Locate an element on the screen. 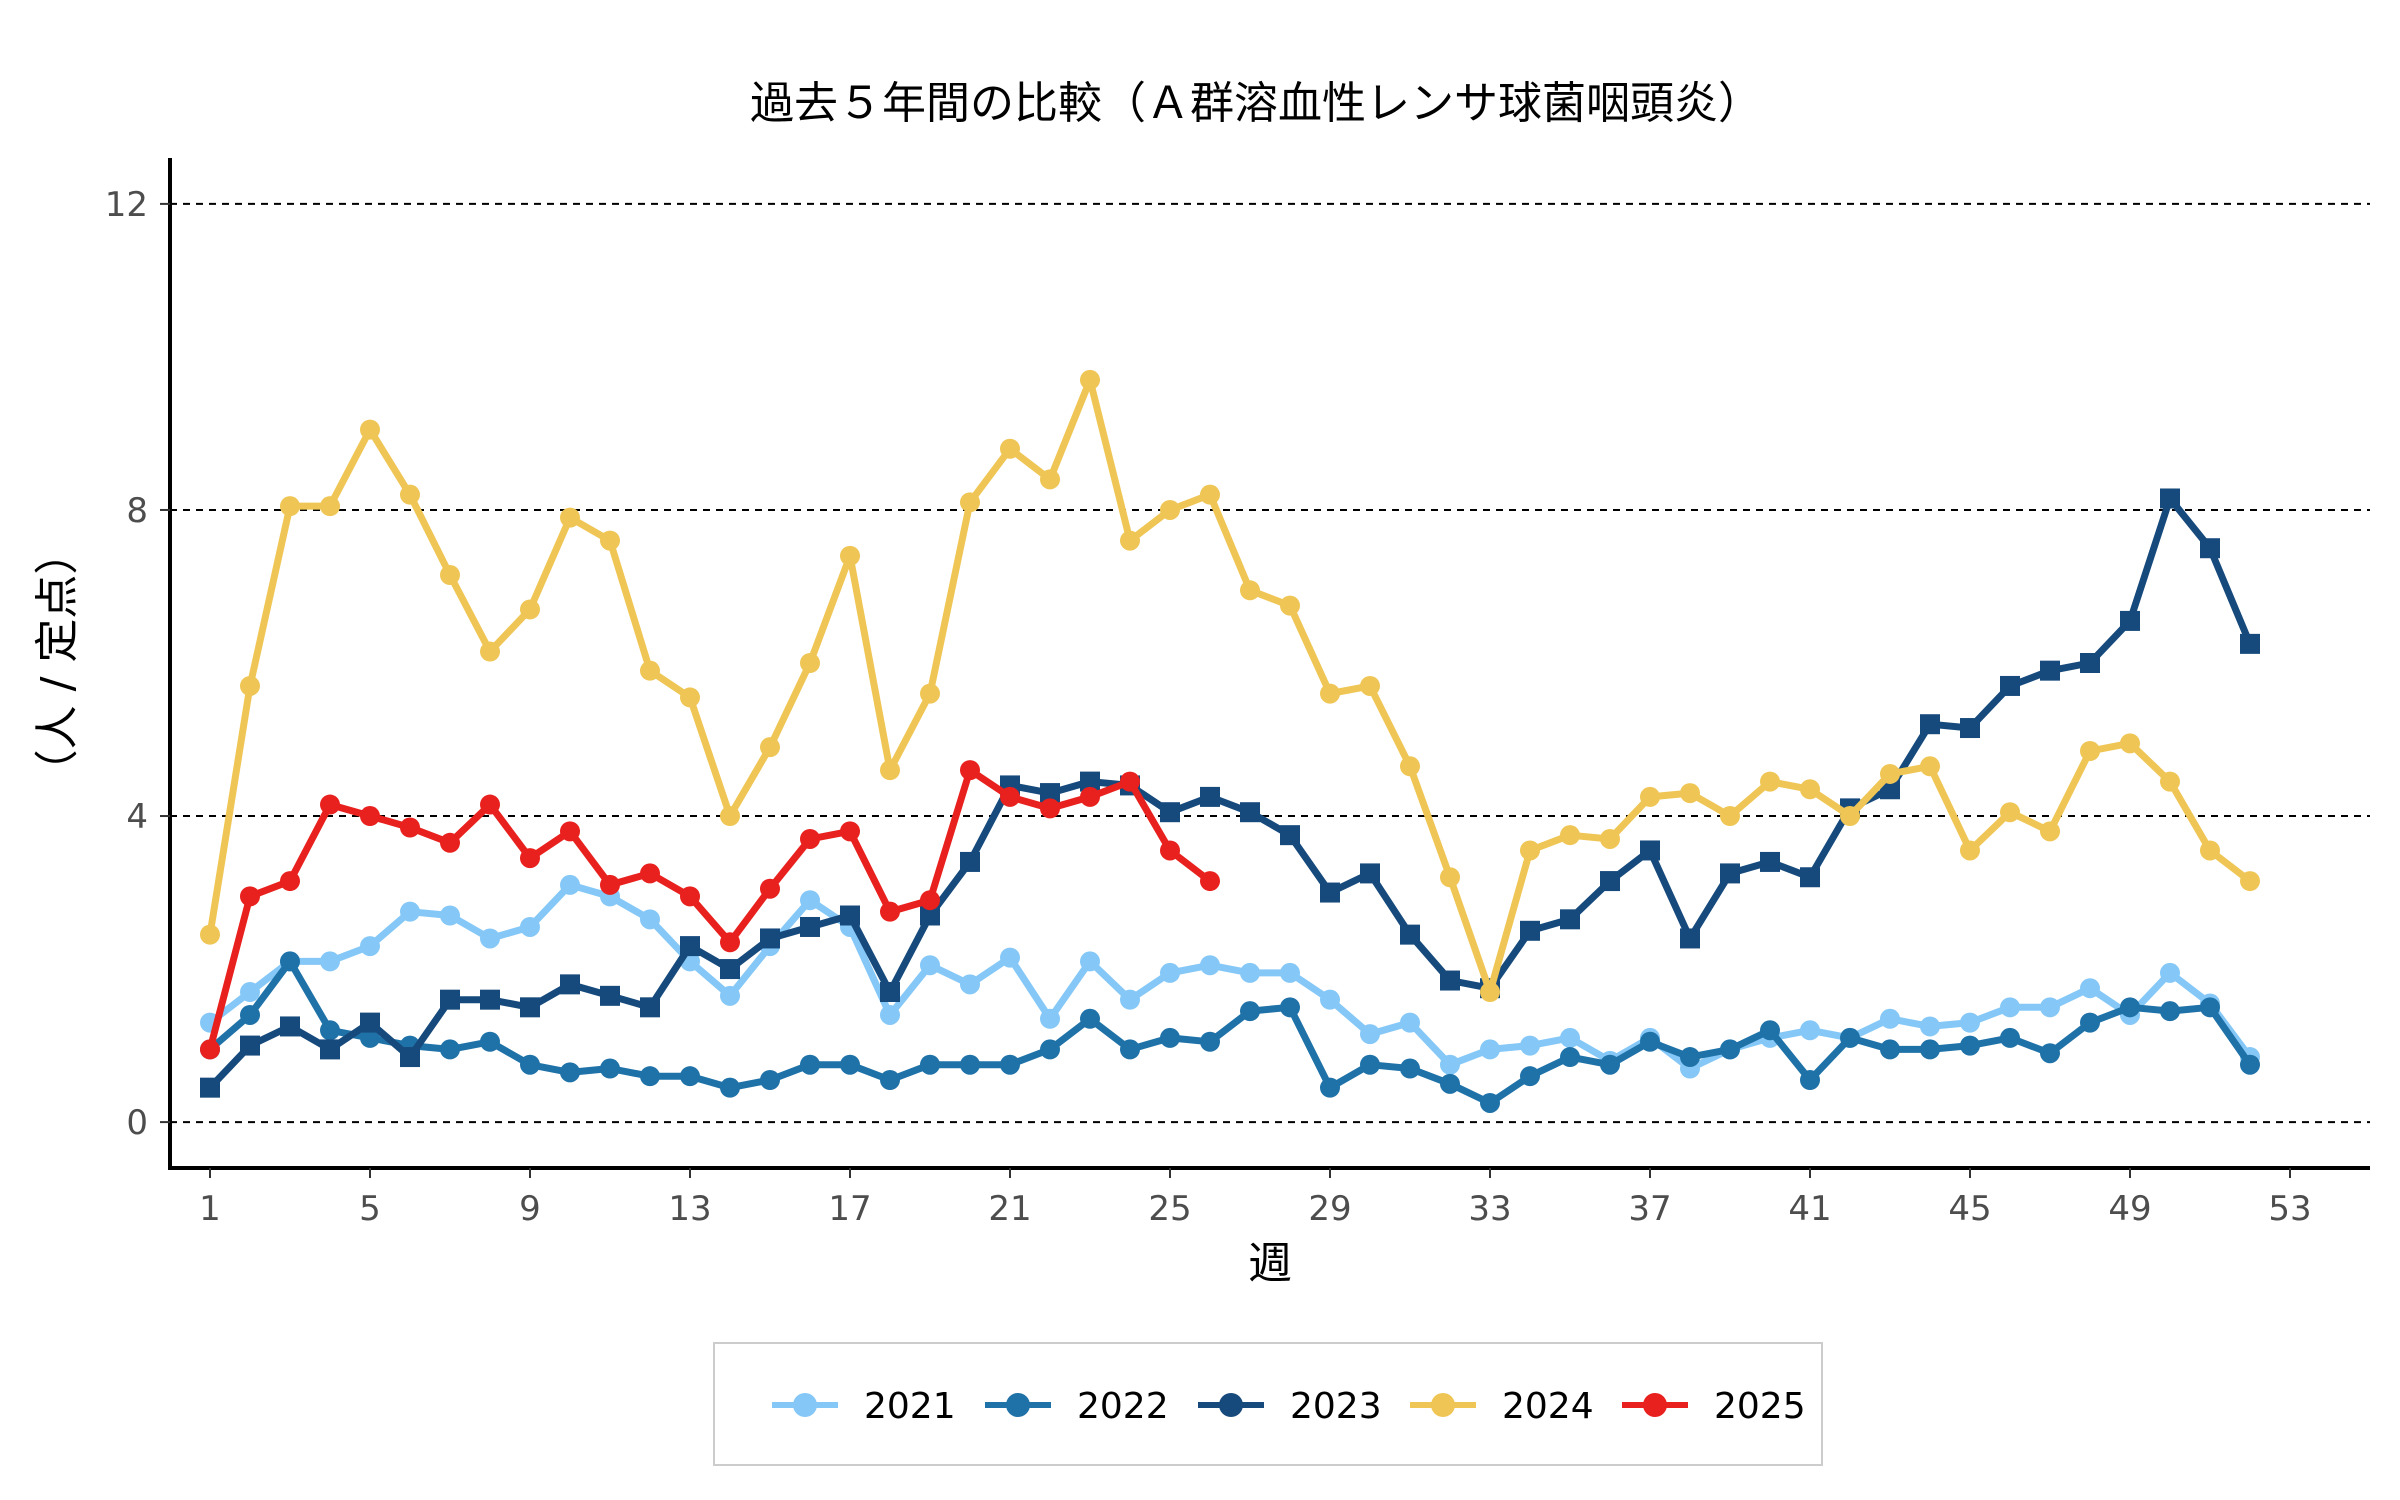  x-tick-label: 53 is located at coordinates (2289, 1209).